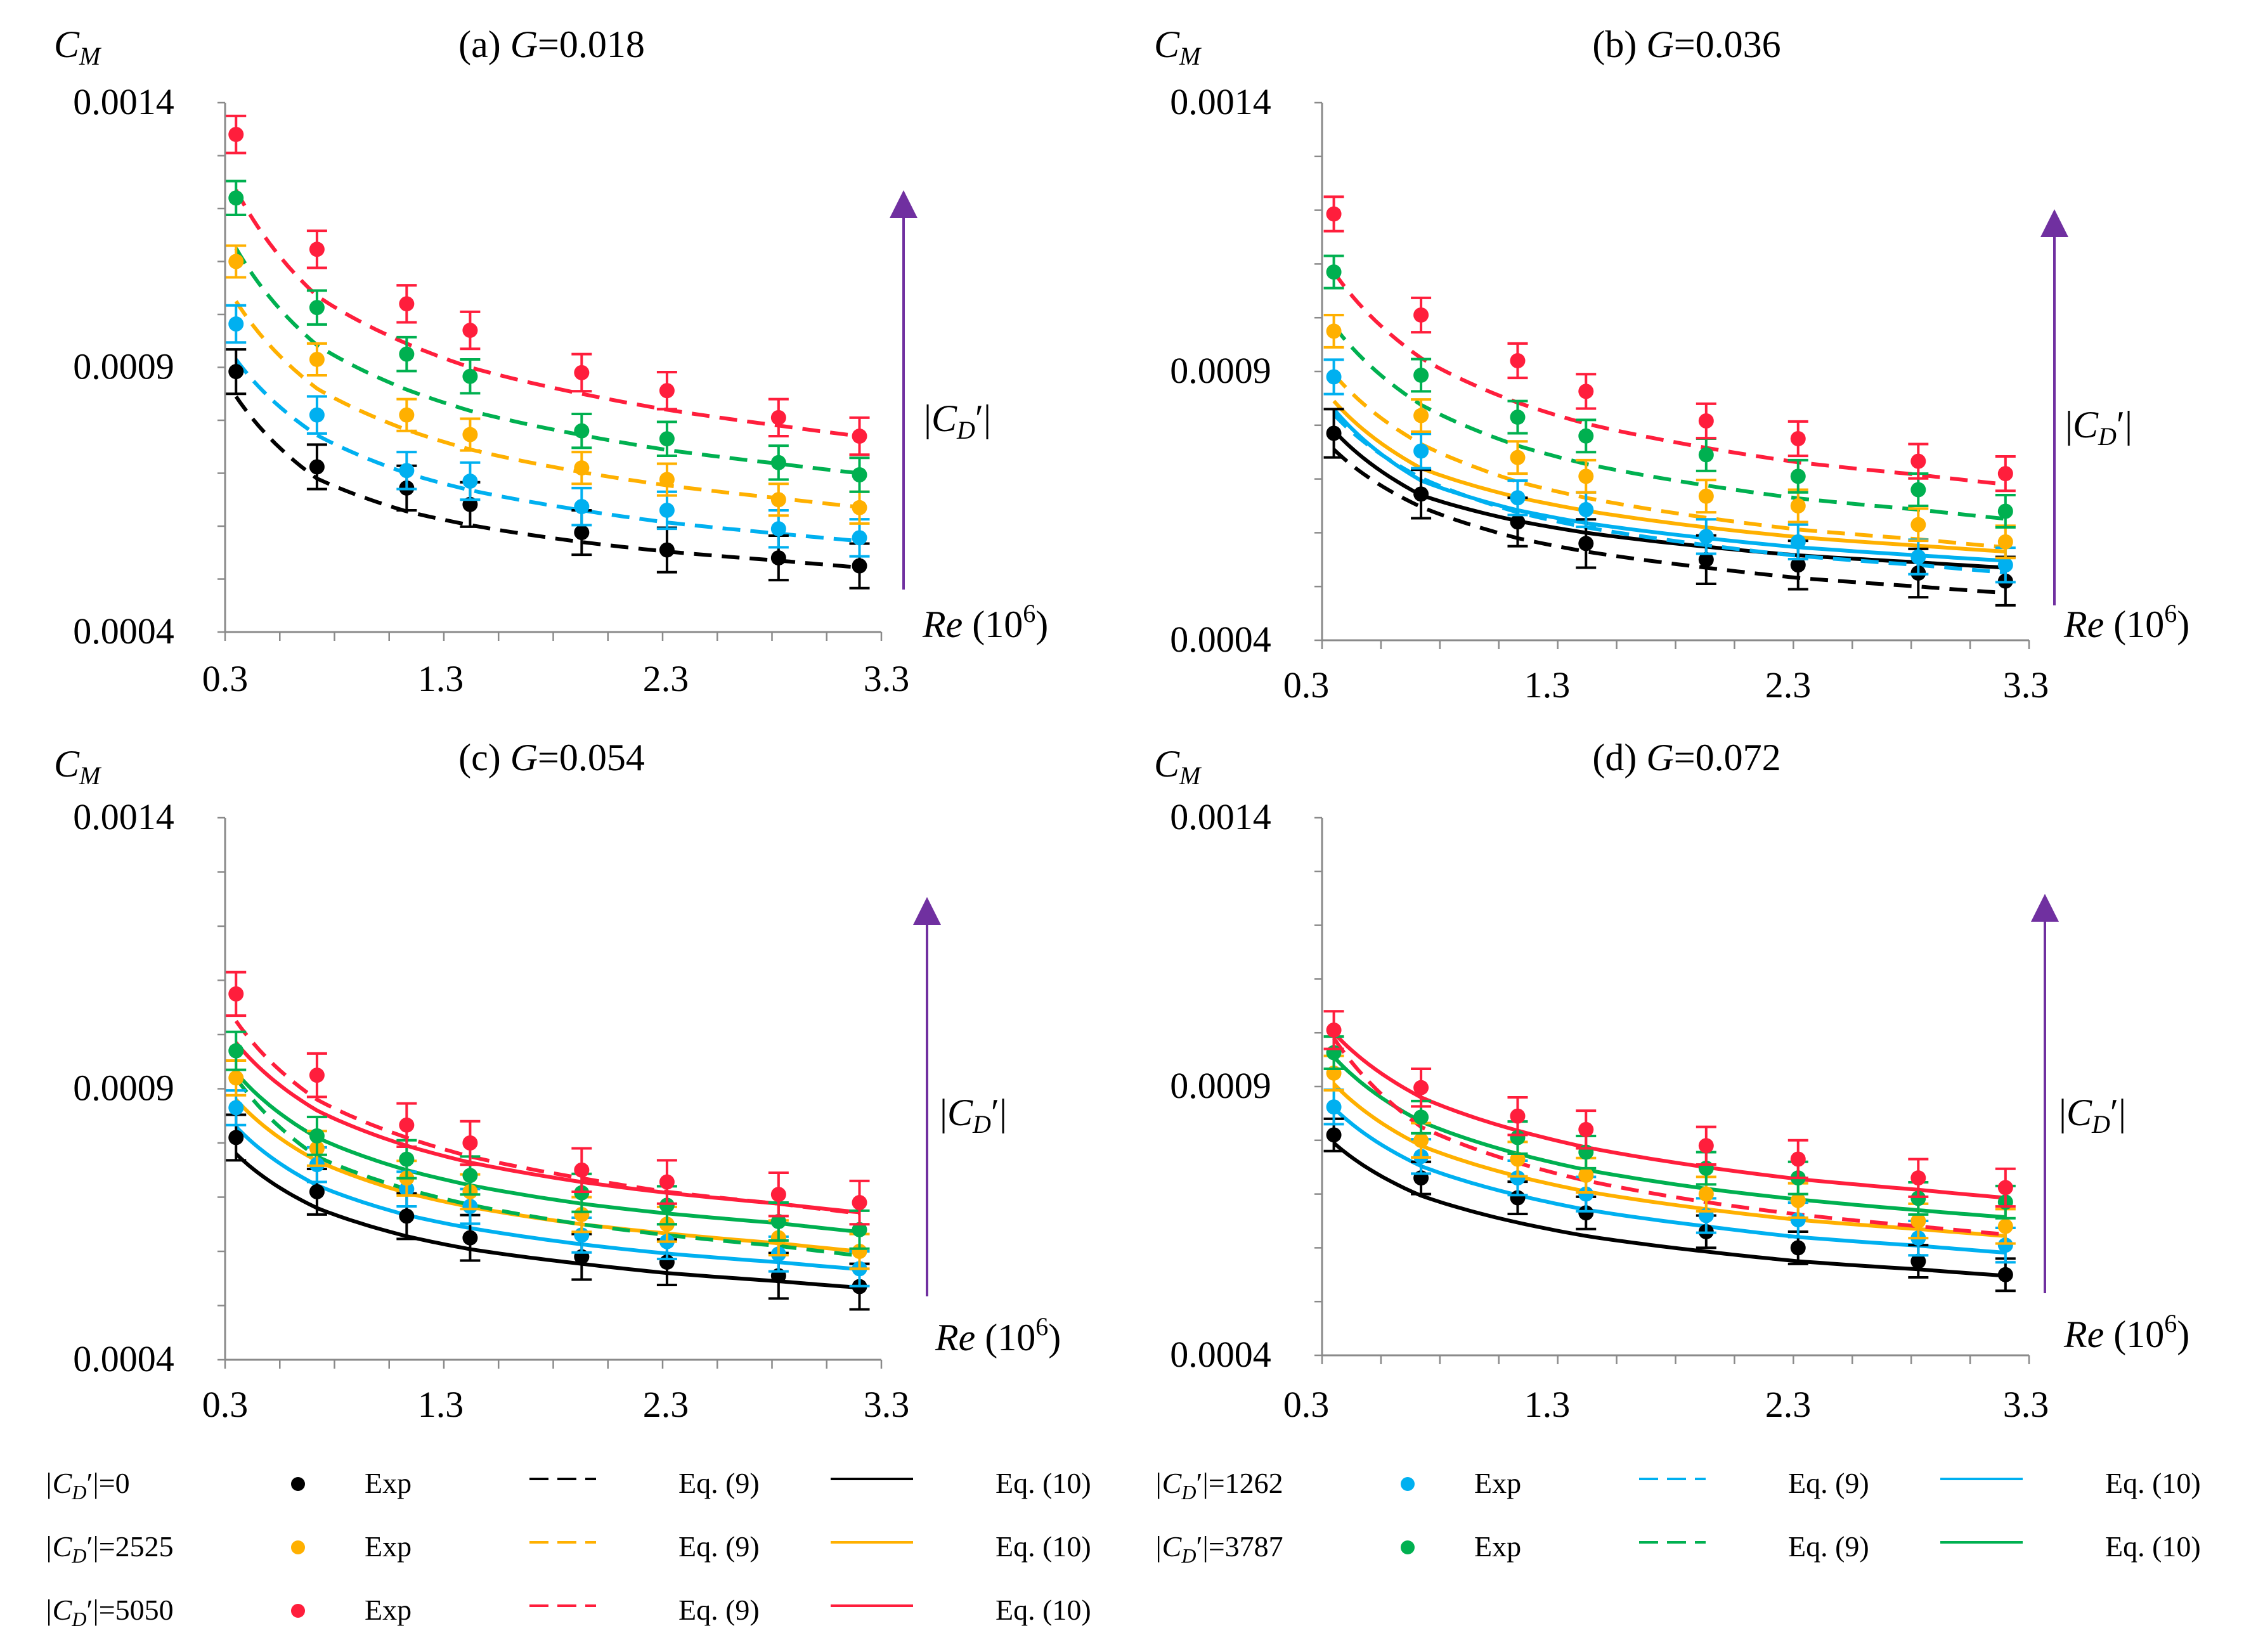  I want to click on increase-arrow-head, so click(2045, 908).